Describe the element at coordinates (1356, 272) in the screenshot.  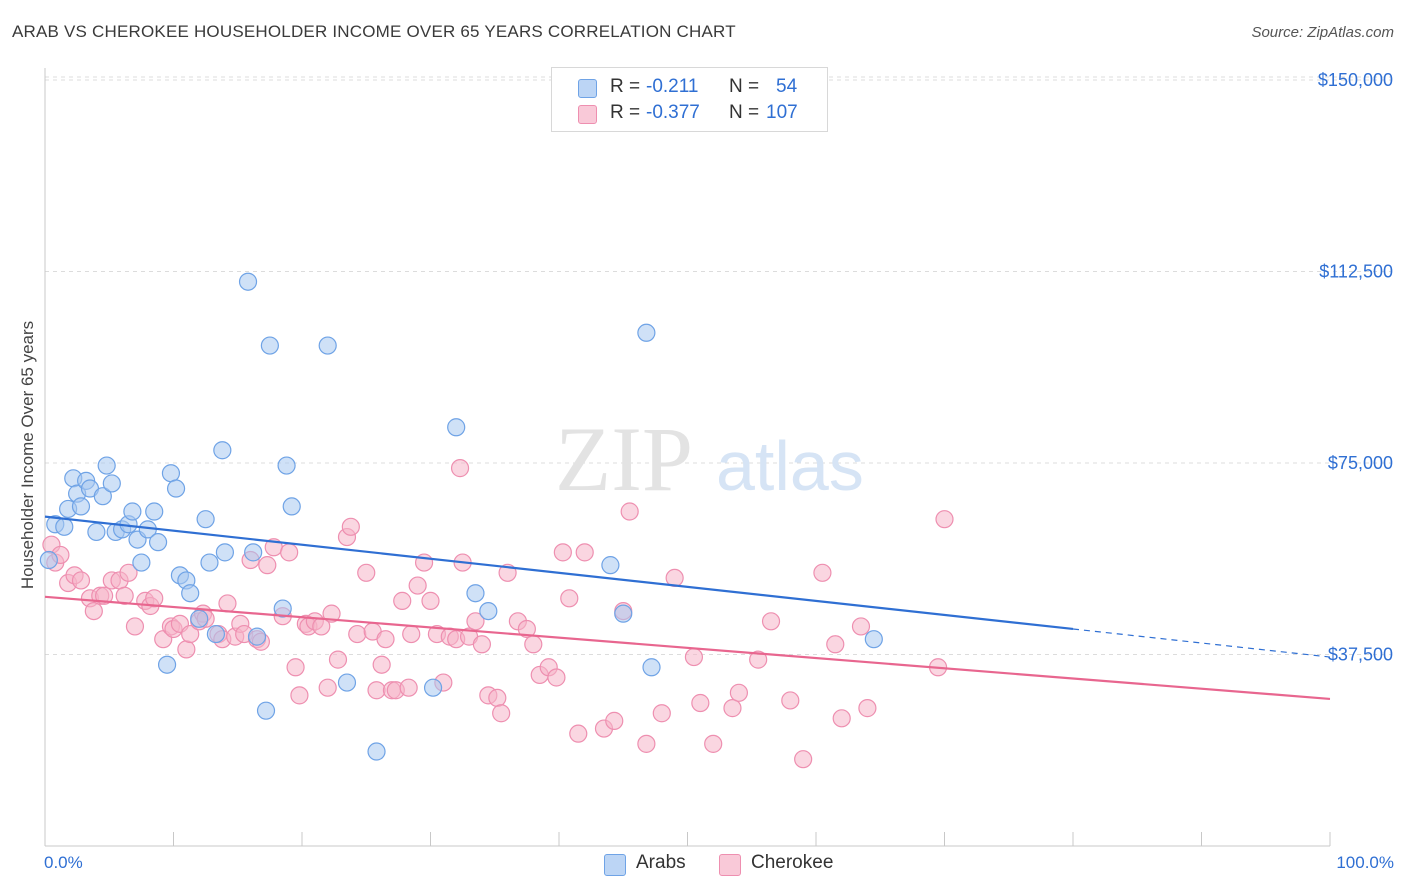
I see `y-tick-label-2: $112,500` at that location.